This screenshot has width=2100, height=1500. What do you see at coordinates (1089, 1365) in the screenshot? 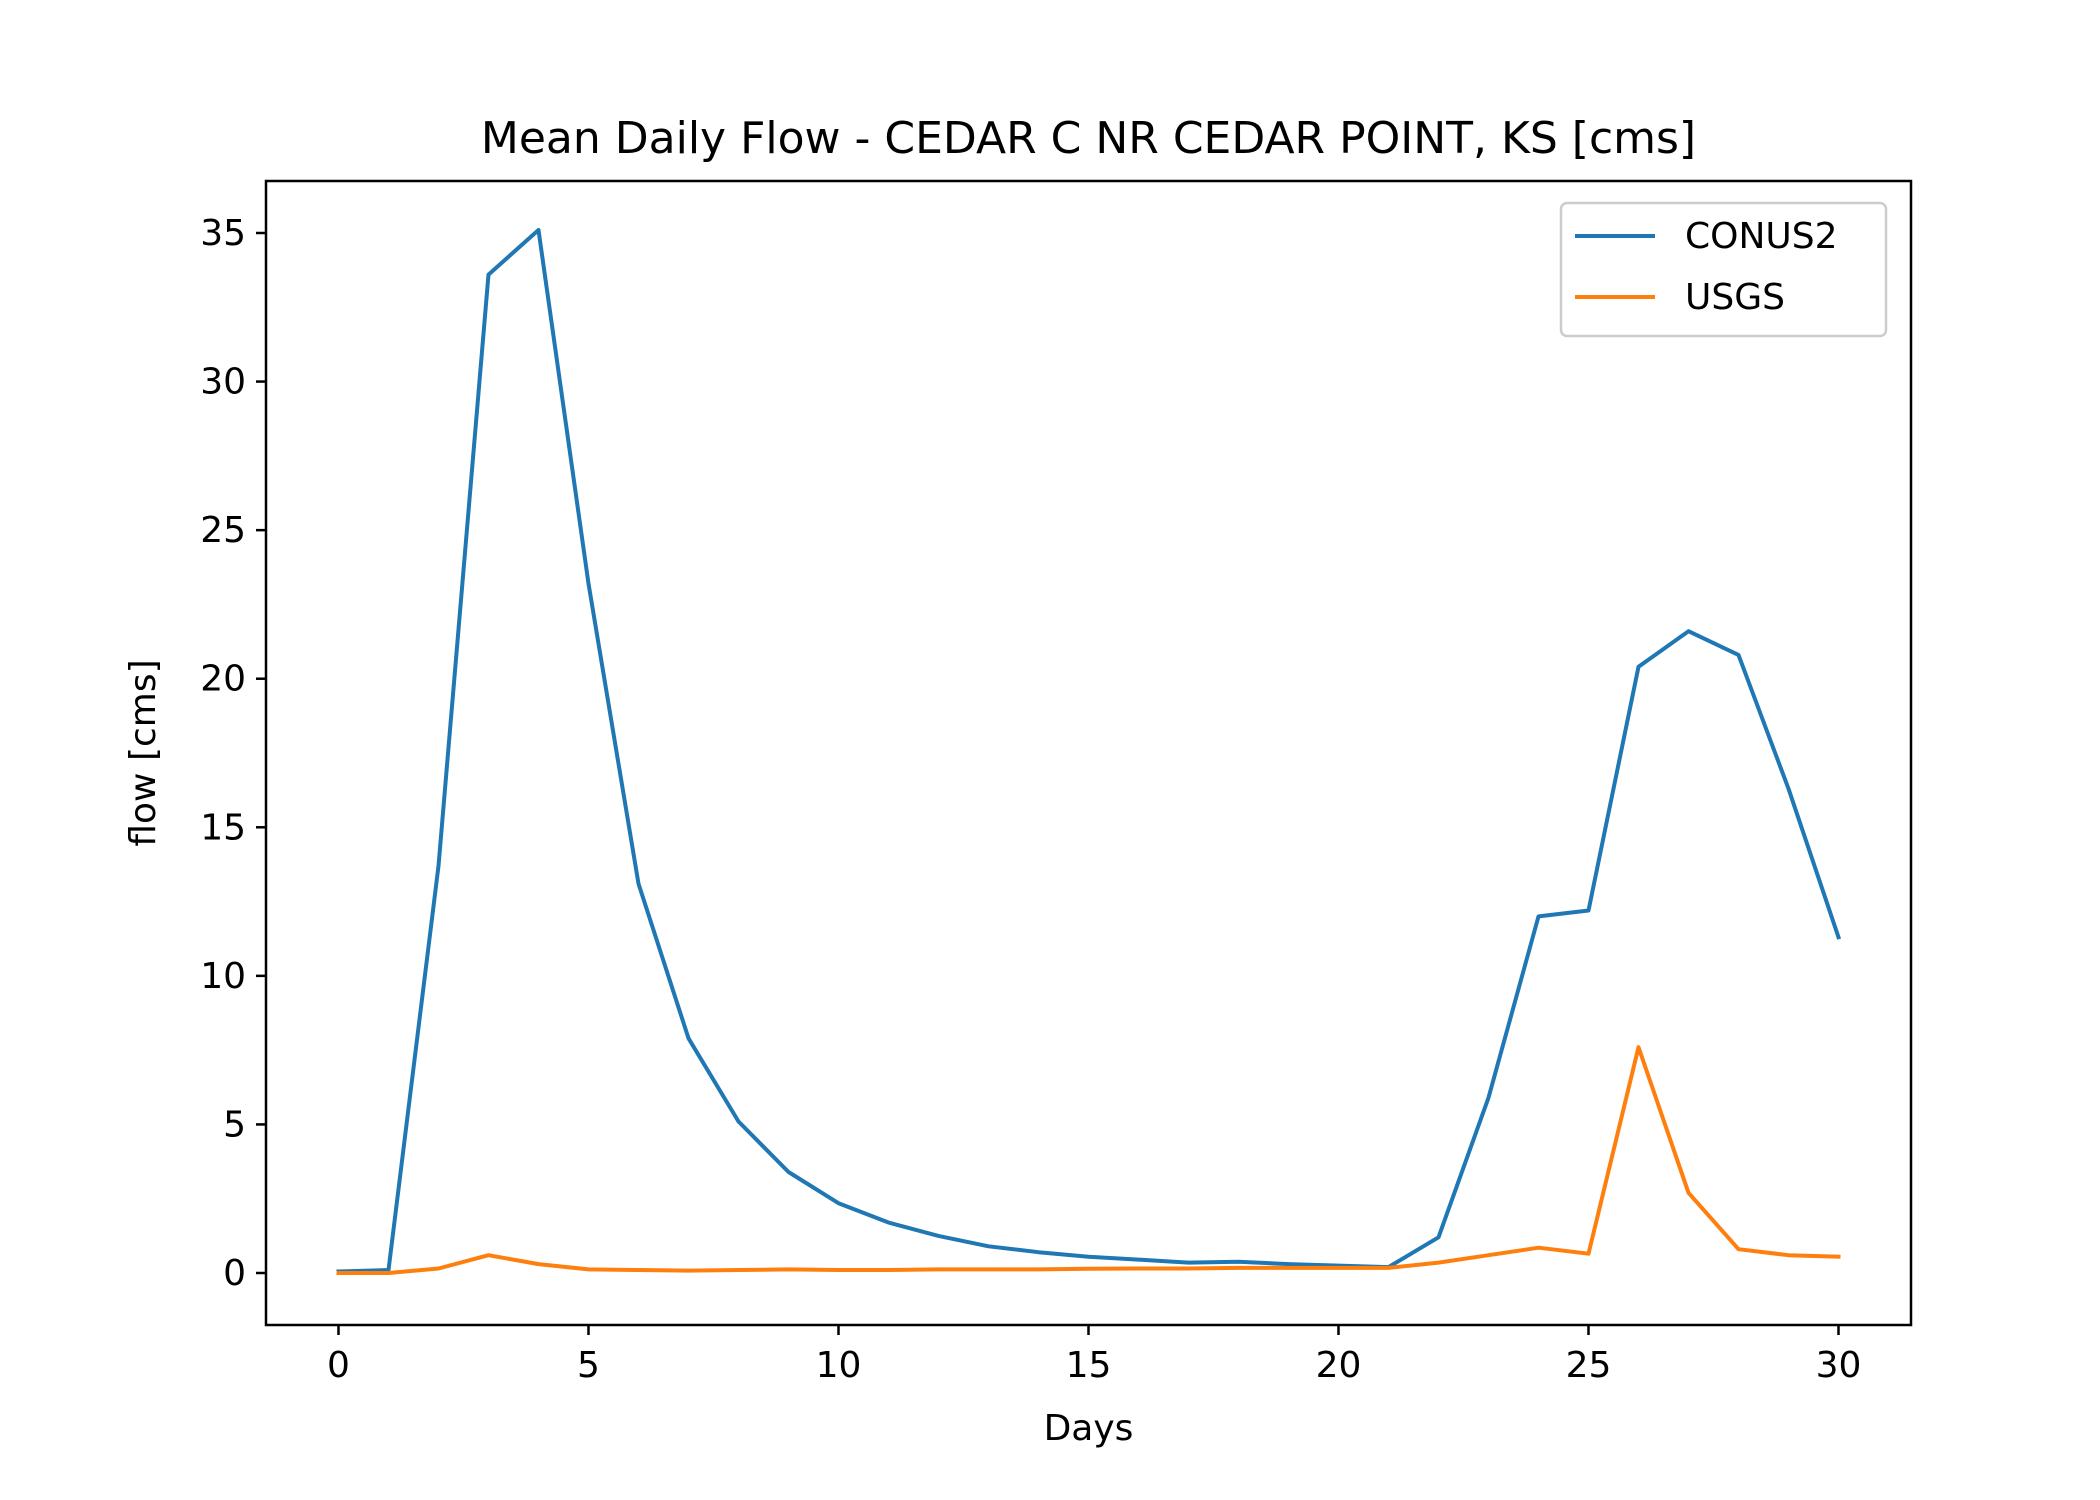
I see `x-tick-label: 15` at bounding box center [1089, 1365].